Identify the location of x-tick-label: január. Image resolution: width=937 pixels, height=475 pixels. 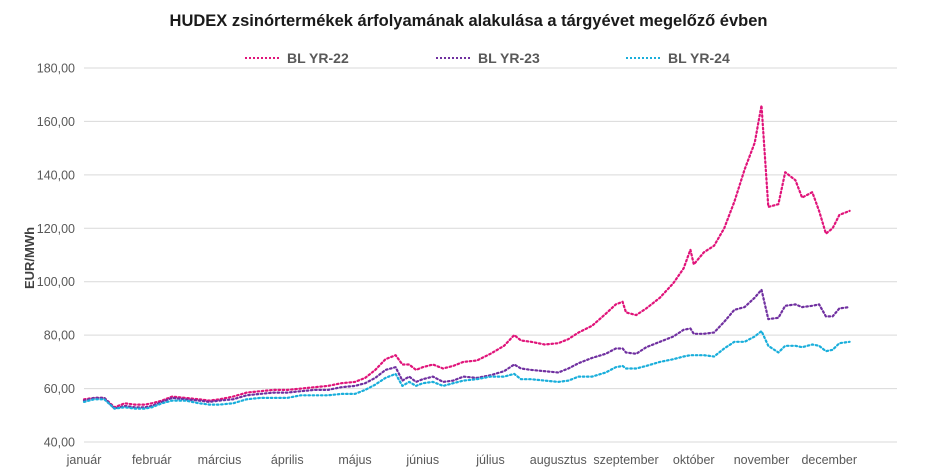
(84, 460).